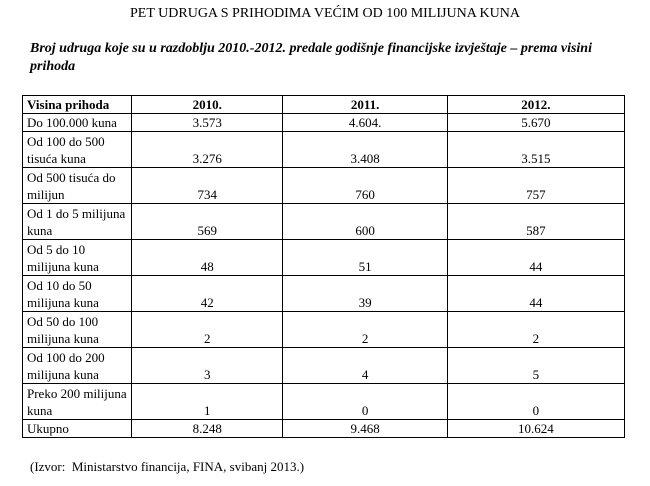  Describe the element at coordinates (536, 122) in the screenshot. I see `cell: 5.670` at that location.